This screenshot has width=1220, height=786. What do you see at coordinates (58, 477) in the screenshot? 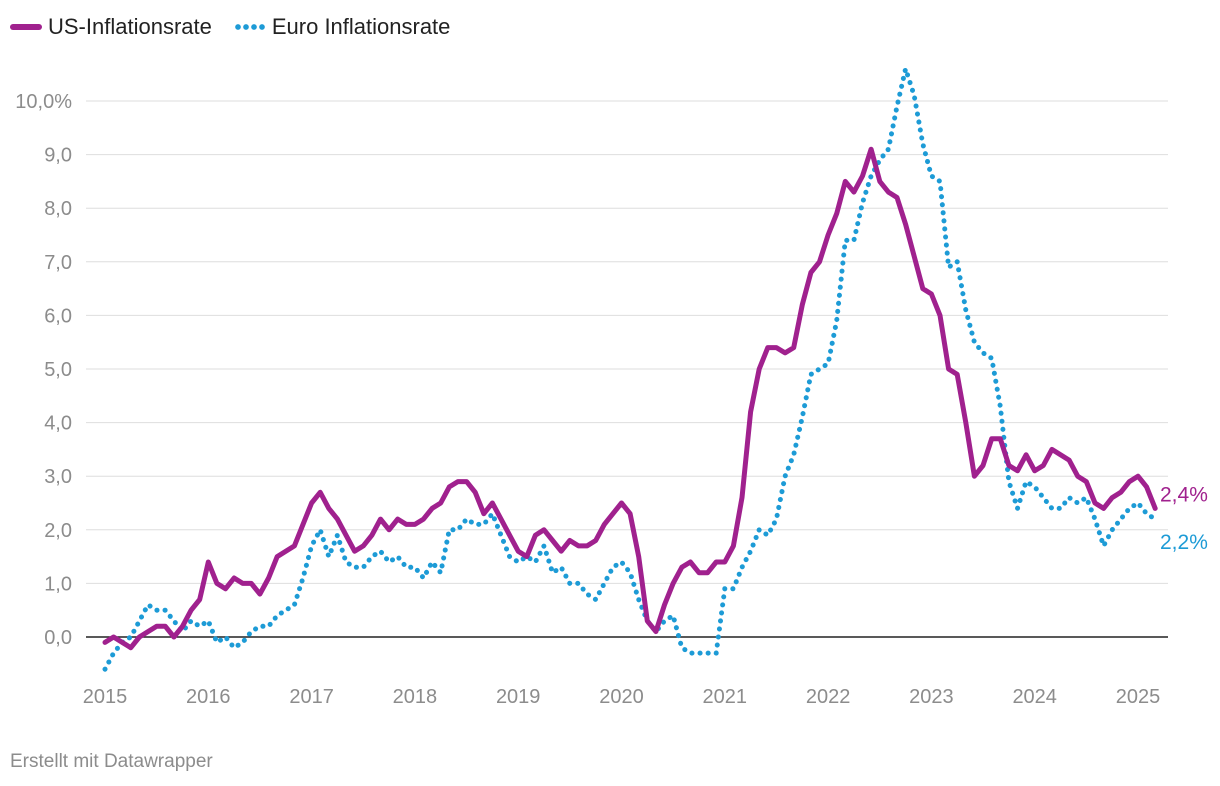
I see `y-tick-label: 3,0` at bounding box center [58, 477].